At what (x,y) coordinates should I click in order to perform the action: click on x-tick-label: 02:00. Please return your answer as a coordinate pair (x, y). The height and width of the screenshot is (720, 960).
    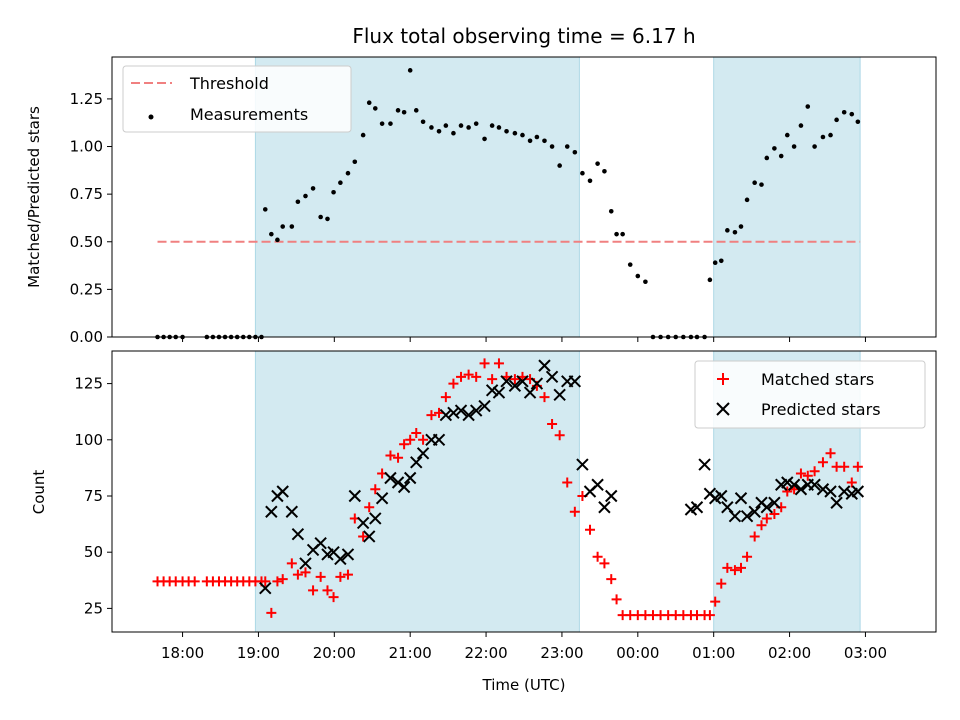
    Looking at the image, I should click on (789, 653).